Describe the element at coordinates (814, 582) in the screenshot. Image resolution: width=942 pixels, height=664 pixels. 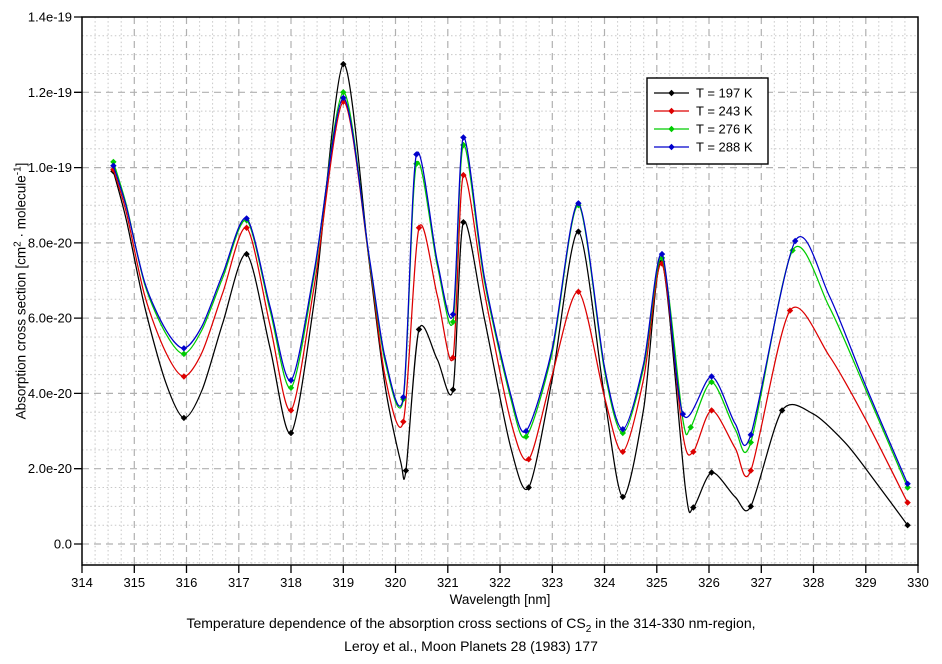
I see `x-tick-label: 328` at that location.